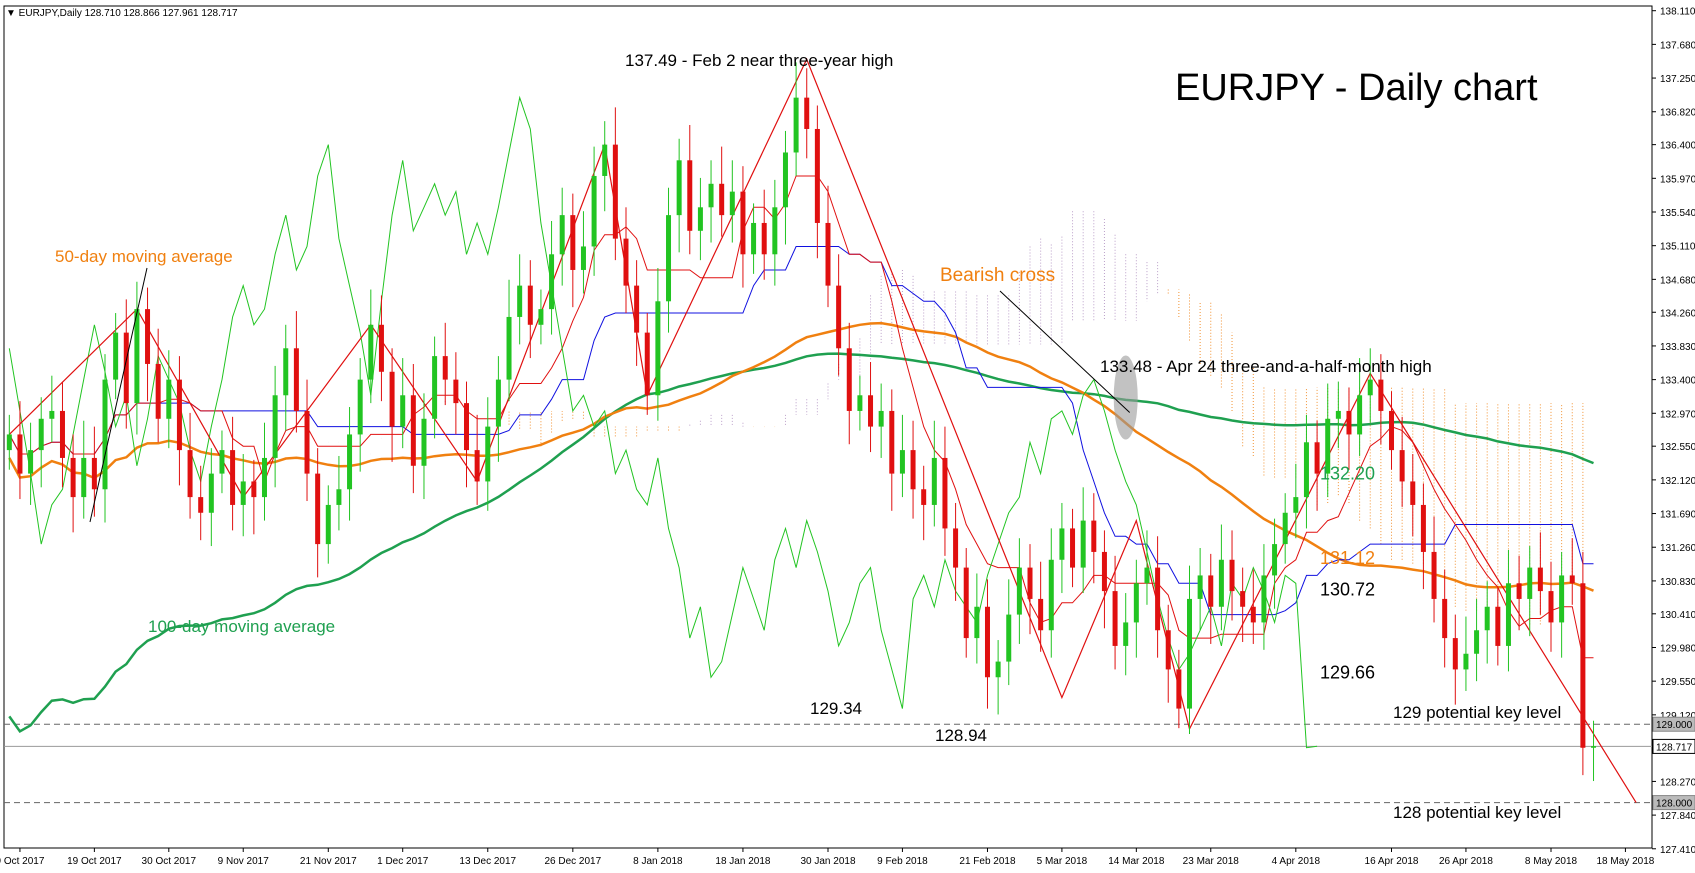  Describe the element at coordinates (1677, 515) in the screenshot. I see `y-tick-label: 131.690` at that location.